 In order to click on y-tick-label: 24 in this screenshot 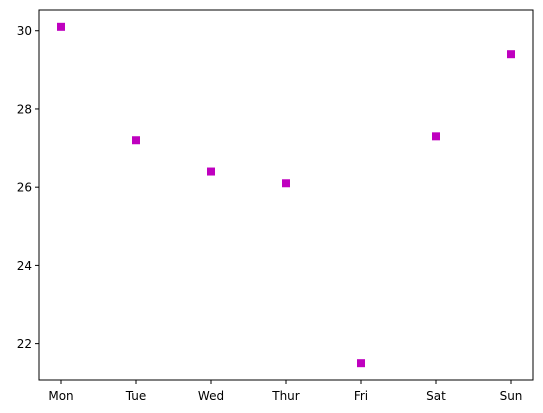, I will do `click(24, 266)`.